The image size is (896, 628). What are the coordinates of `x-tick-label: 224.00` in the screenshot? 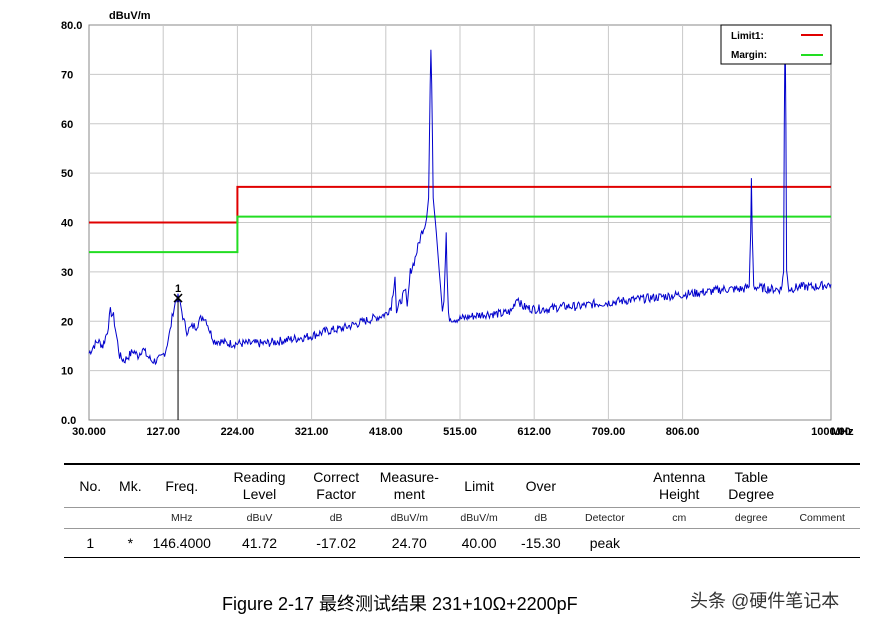 It's located at (238, 432).